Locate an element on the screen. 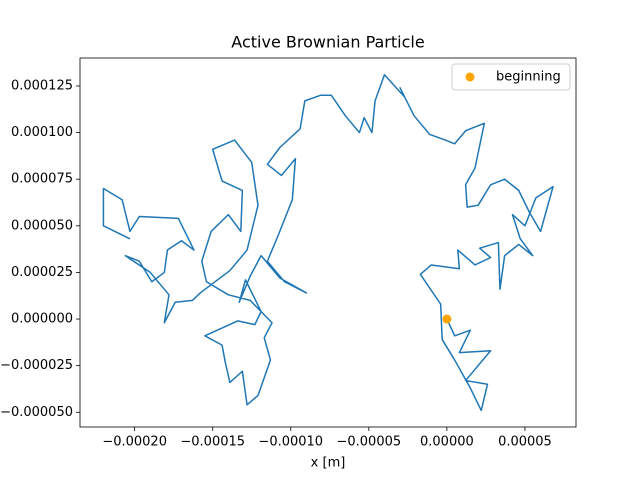 Image resolution: width=640 pixels, height=480 pixels. x-tick-label: −0.00010 is located at coordinates (290, 442).